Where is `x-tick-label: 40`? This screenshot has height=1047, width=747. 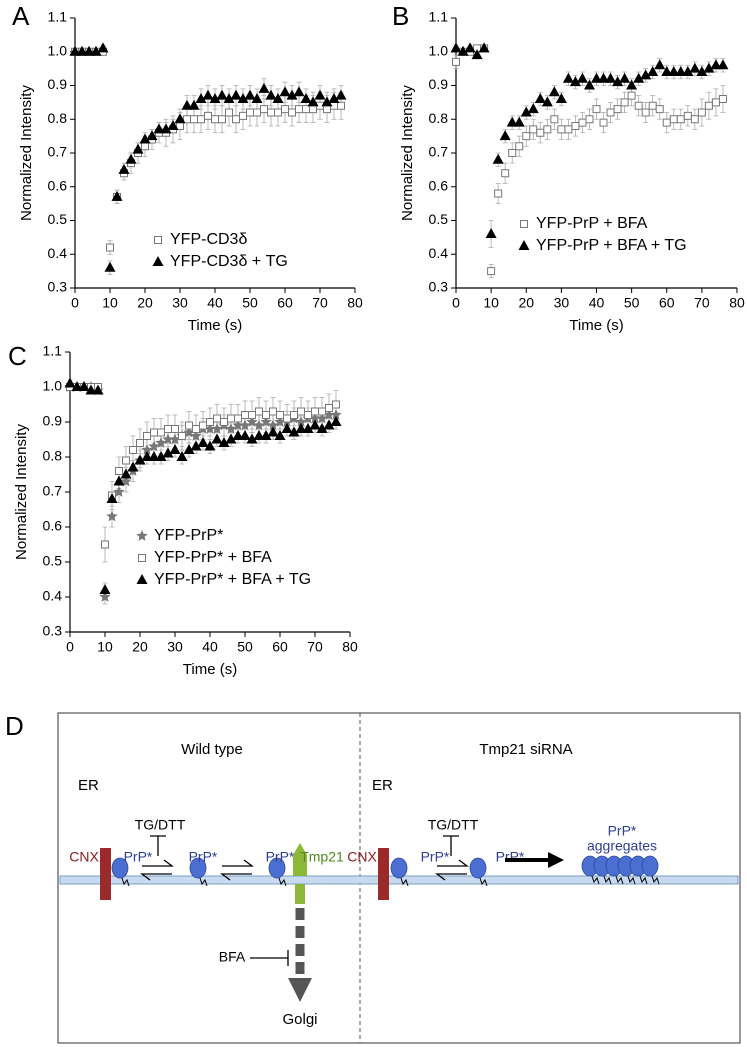
x-tick-label: 40 is located at coordinates (210, 647).